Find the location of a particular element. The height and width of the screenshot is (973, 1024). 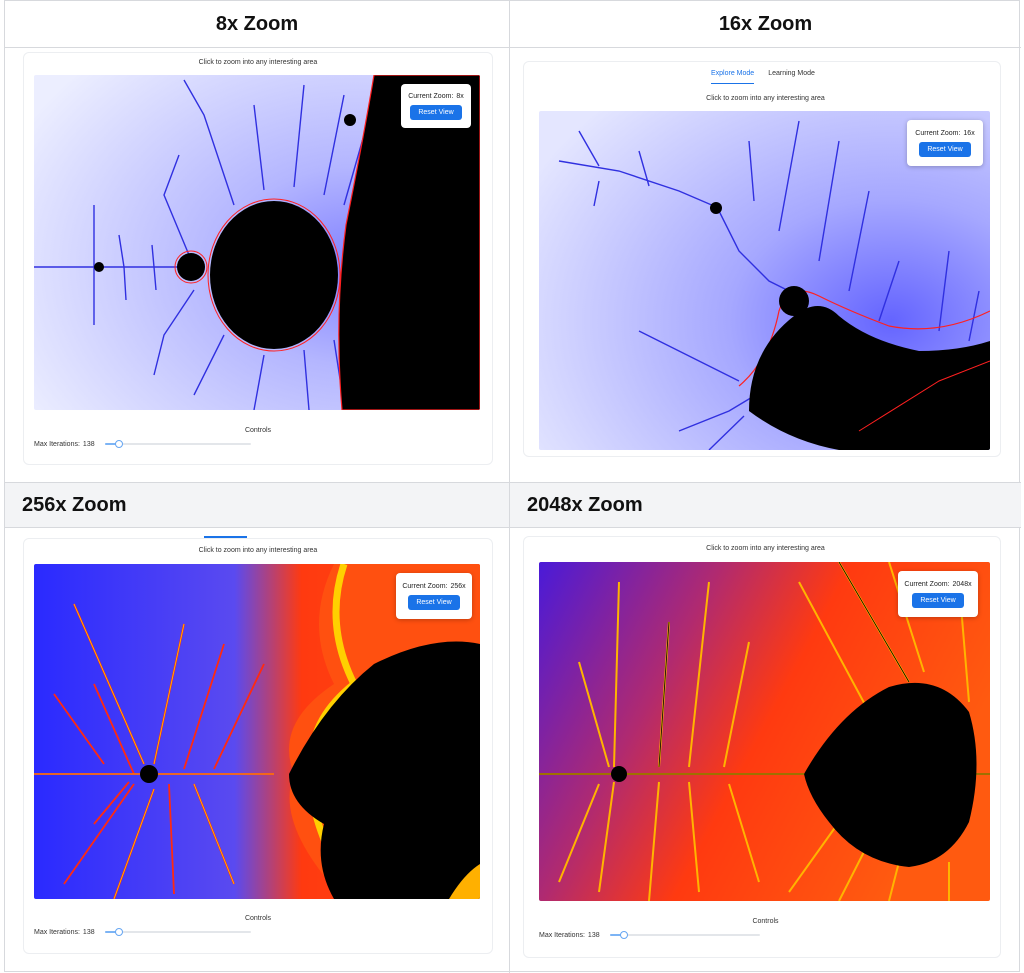

current-zoom-readout: Current Zoom: 256x is located at coordinates (433, 586).